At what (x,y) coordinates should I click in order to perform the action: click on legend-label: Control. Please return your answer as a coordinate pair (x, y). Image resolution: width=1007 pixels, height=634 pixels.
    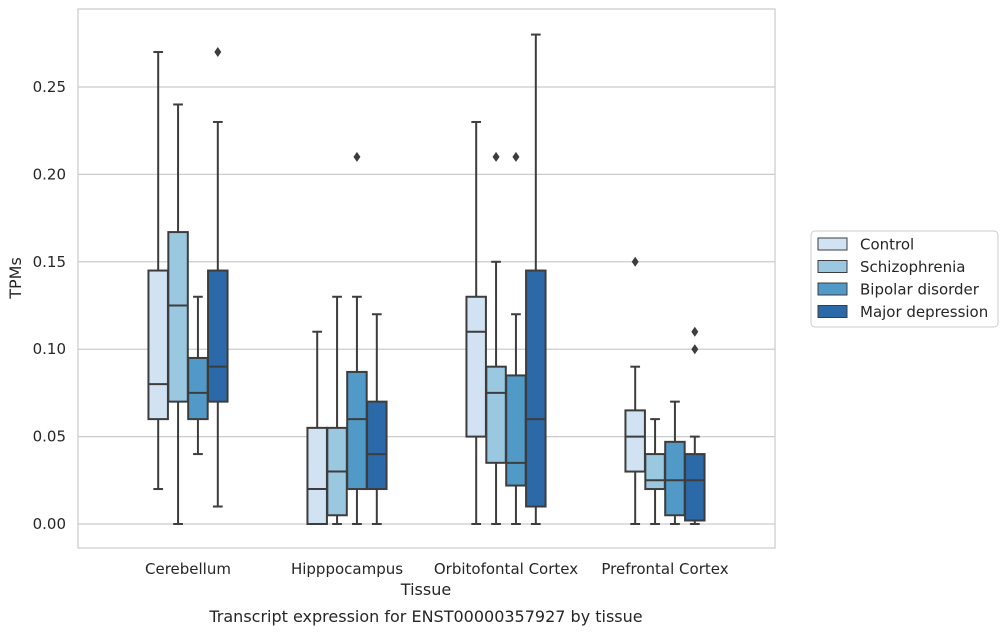
    Looking at the image, I should click on (887, 245).